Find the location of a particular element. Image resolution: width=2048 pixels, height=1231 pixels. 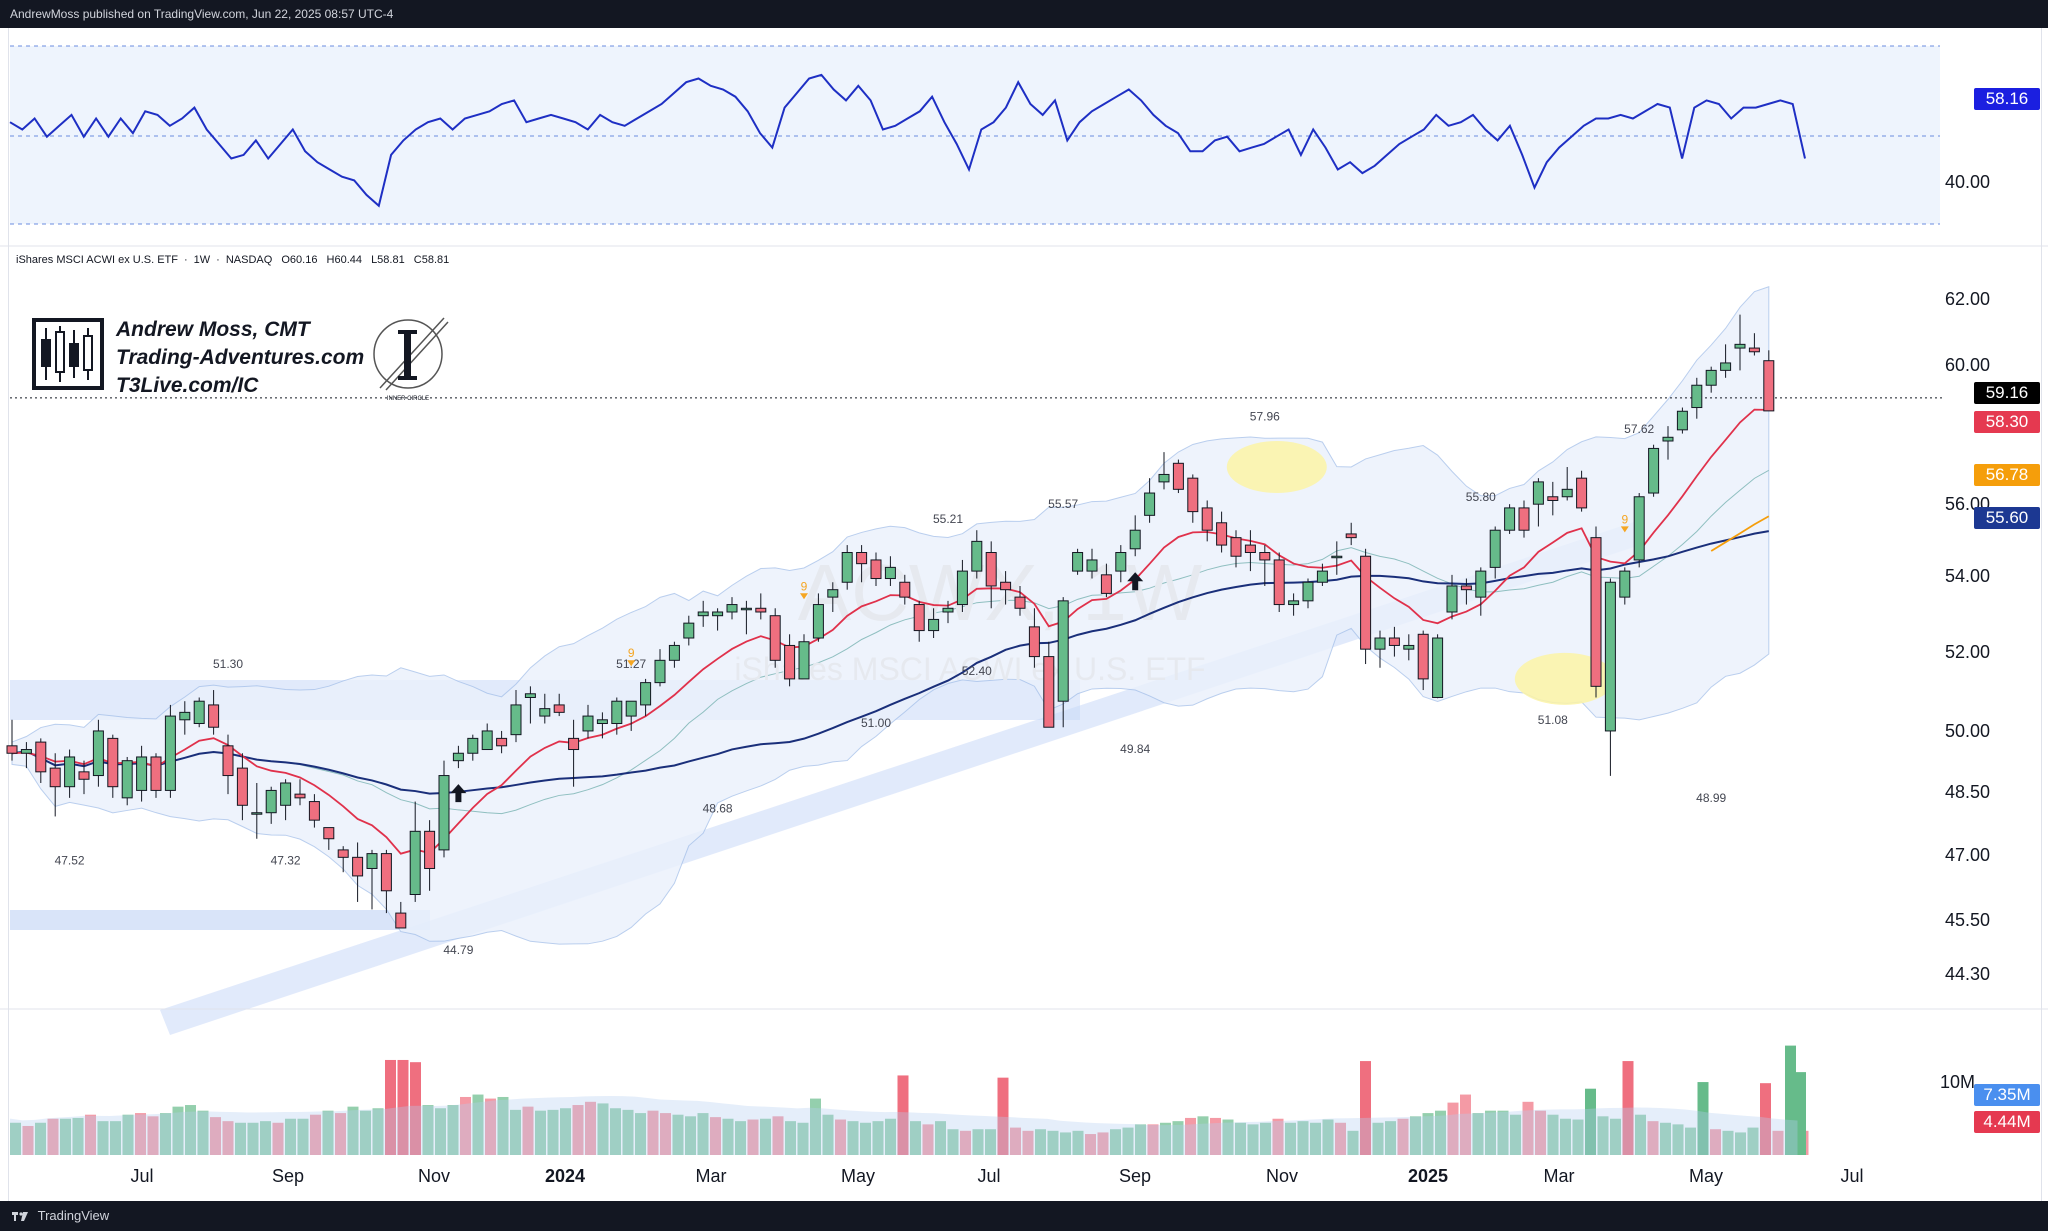

time-axis-label: 2025 is located at coordinates (1428, 1176).